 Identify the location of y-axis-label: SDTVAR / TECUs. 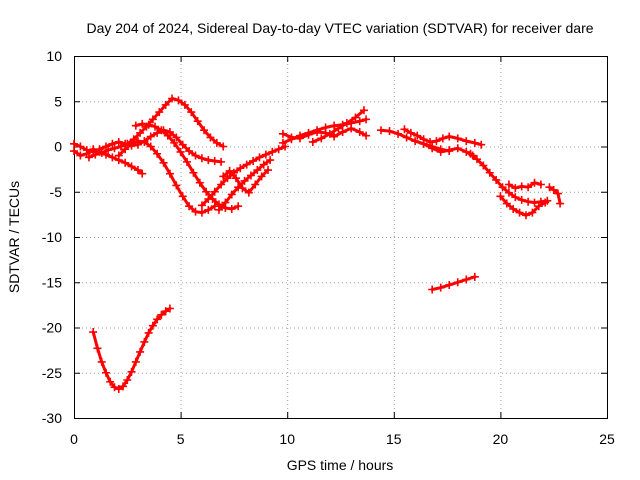
(14, 237).